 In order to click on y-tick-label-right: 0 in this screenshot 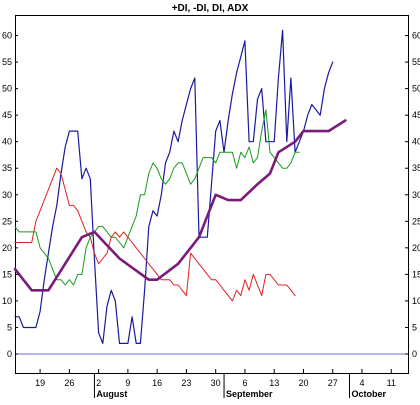, I will do `click(414, 354)`.